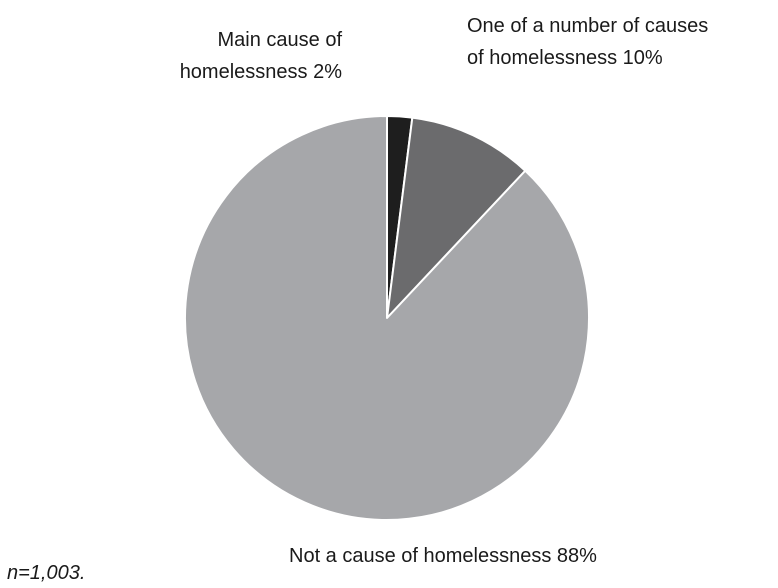 The image size is (778, 588). Describe the element at coordinates (456, 217) in the screenshot. I see `pie-slice-one-of-causes` at that location.